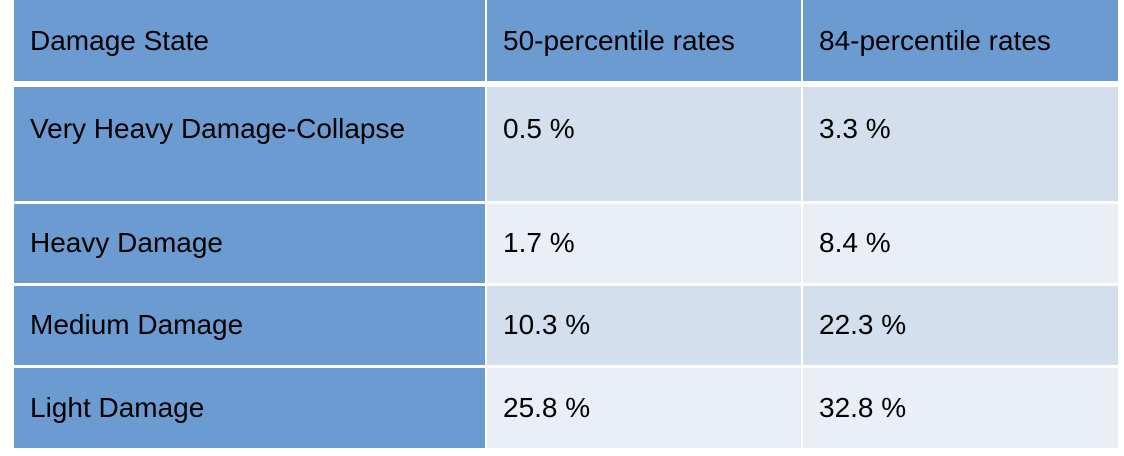 Image resolution: width=1124 pixels, height=456 pixels. Describe the element at coordinates (960, 407) in the screenshot. I see `p84-rate-cell: 32.8 %` at that location.